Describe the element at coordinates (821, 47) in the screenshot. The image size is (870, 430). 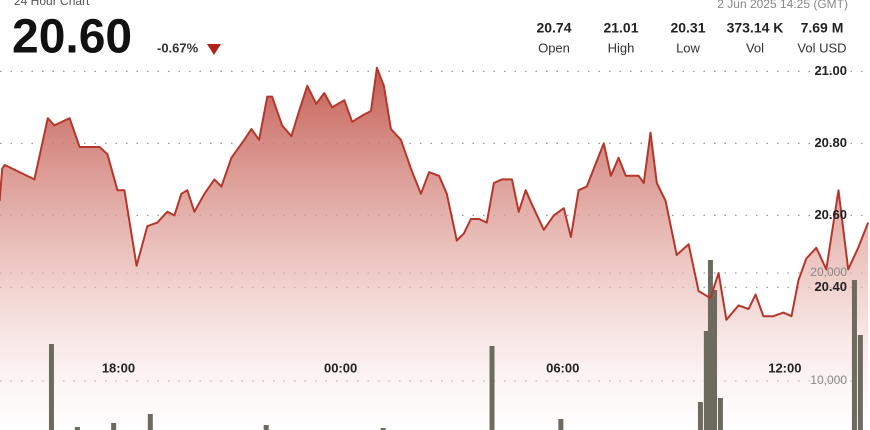
I see `stat-label: Vol USD` at that location.